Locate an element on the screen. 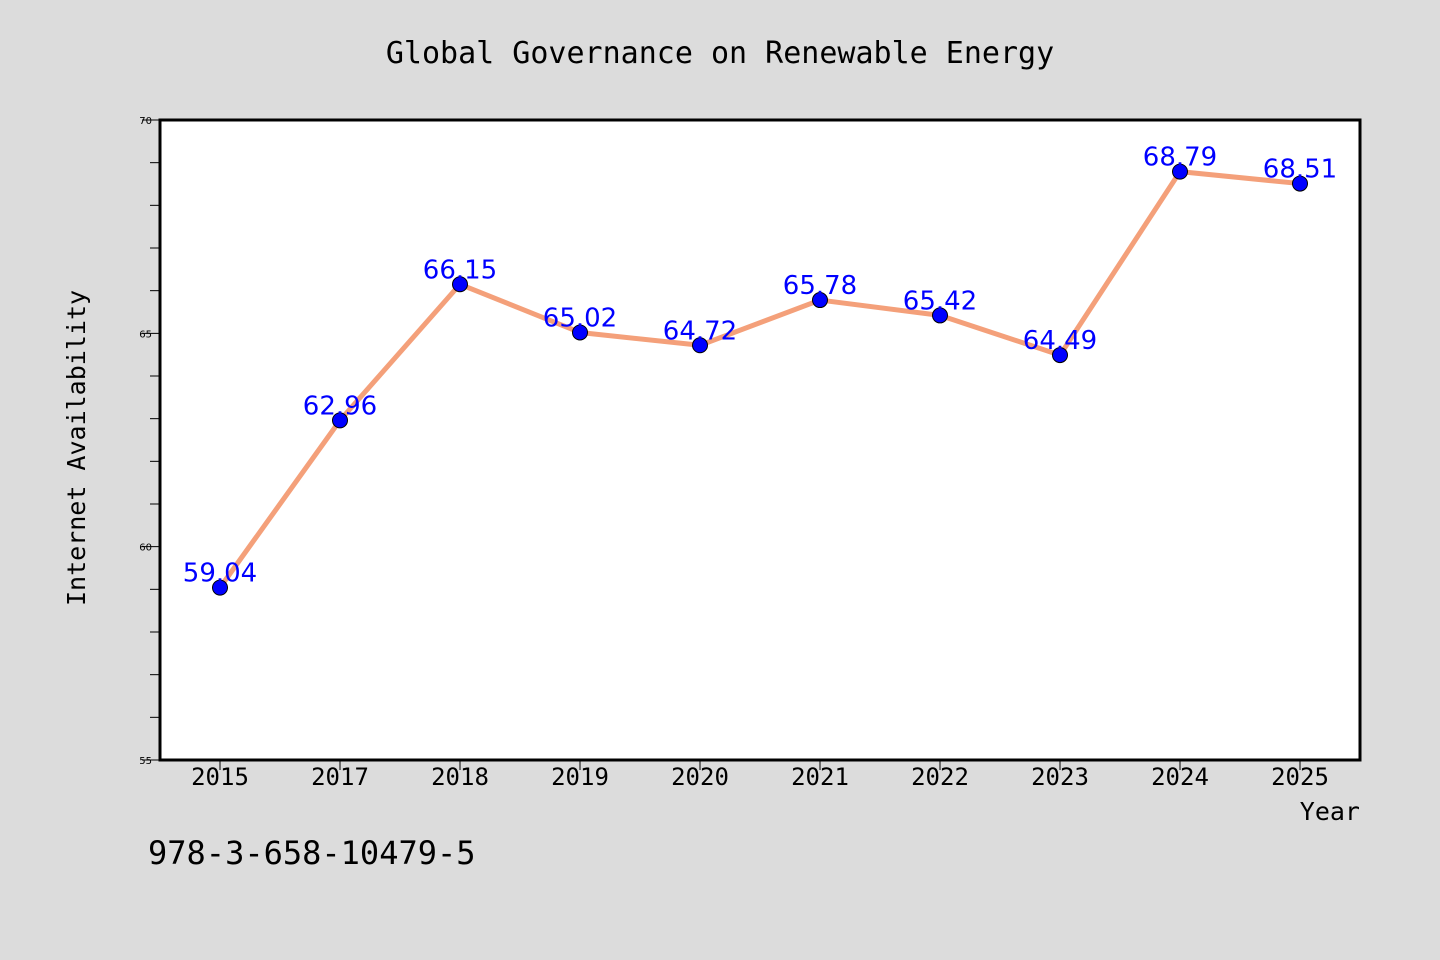 This screenshot has height=960, width=1440. isbn-text: 978-3-658-10479-5 is located at coordinates (312, 853).